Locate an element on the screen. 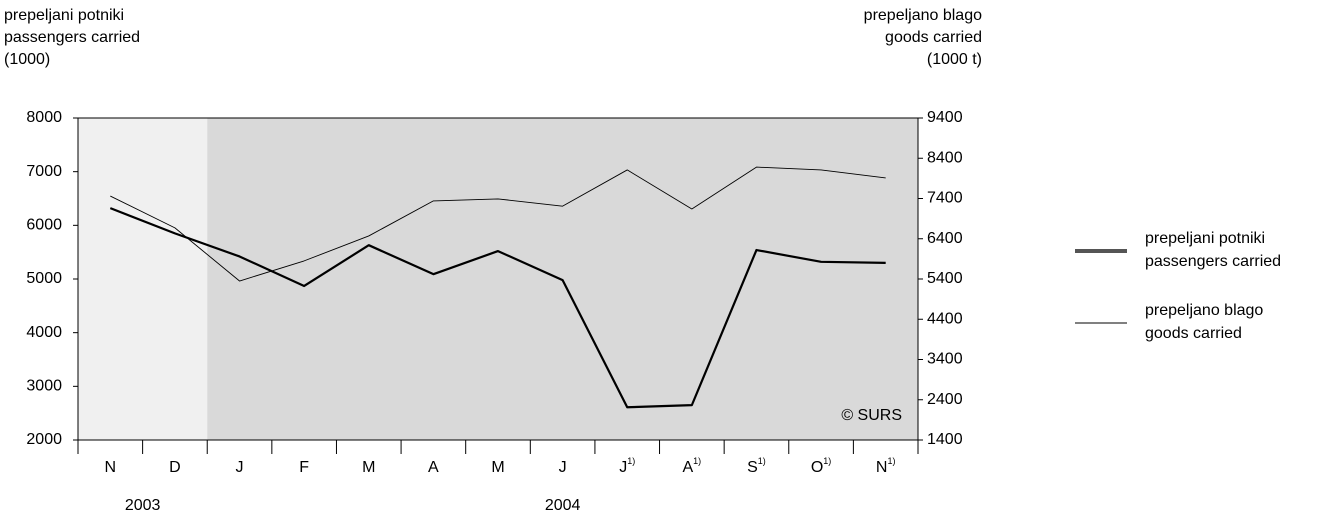  y-tick-label: 5000 is located at coordinates (44, 278).